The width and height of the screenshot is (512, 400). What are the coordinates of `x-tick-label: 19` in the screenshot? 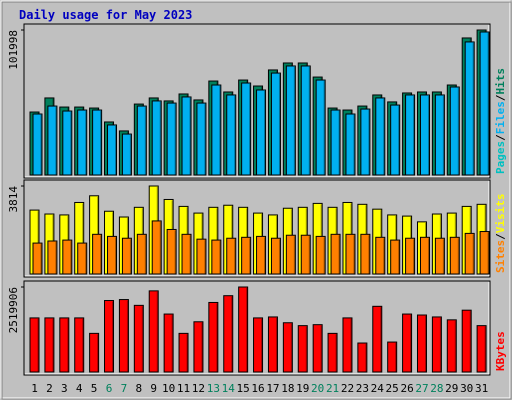 It's located at (302, 388).